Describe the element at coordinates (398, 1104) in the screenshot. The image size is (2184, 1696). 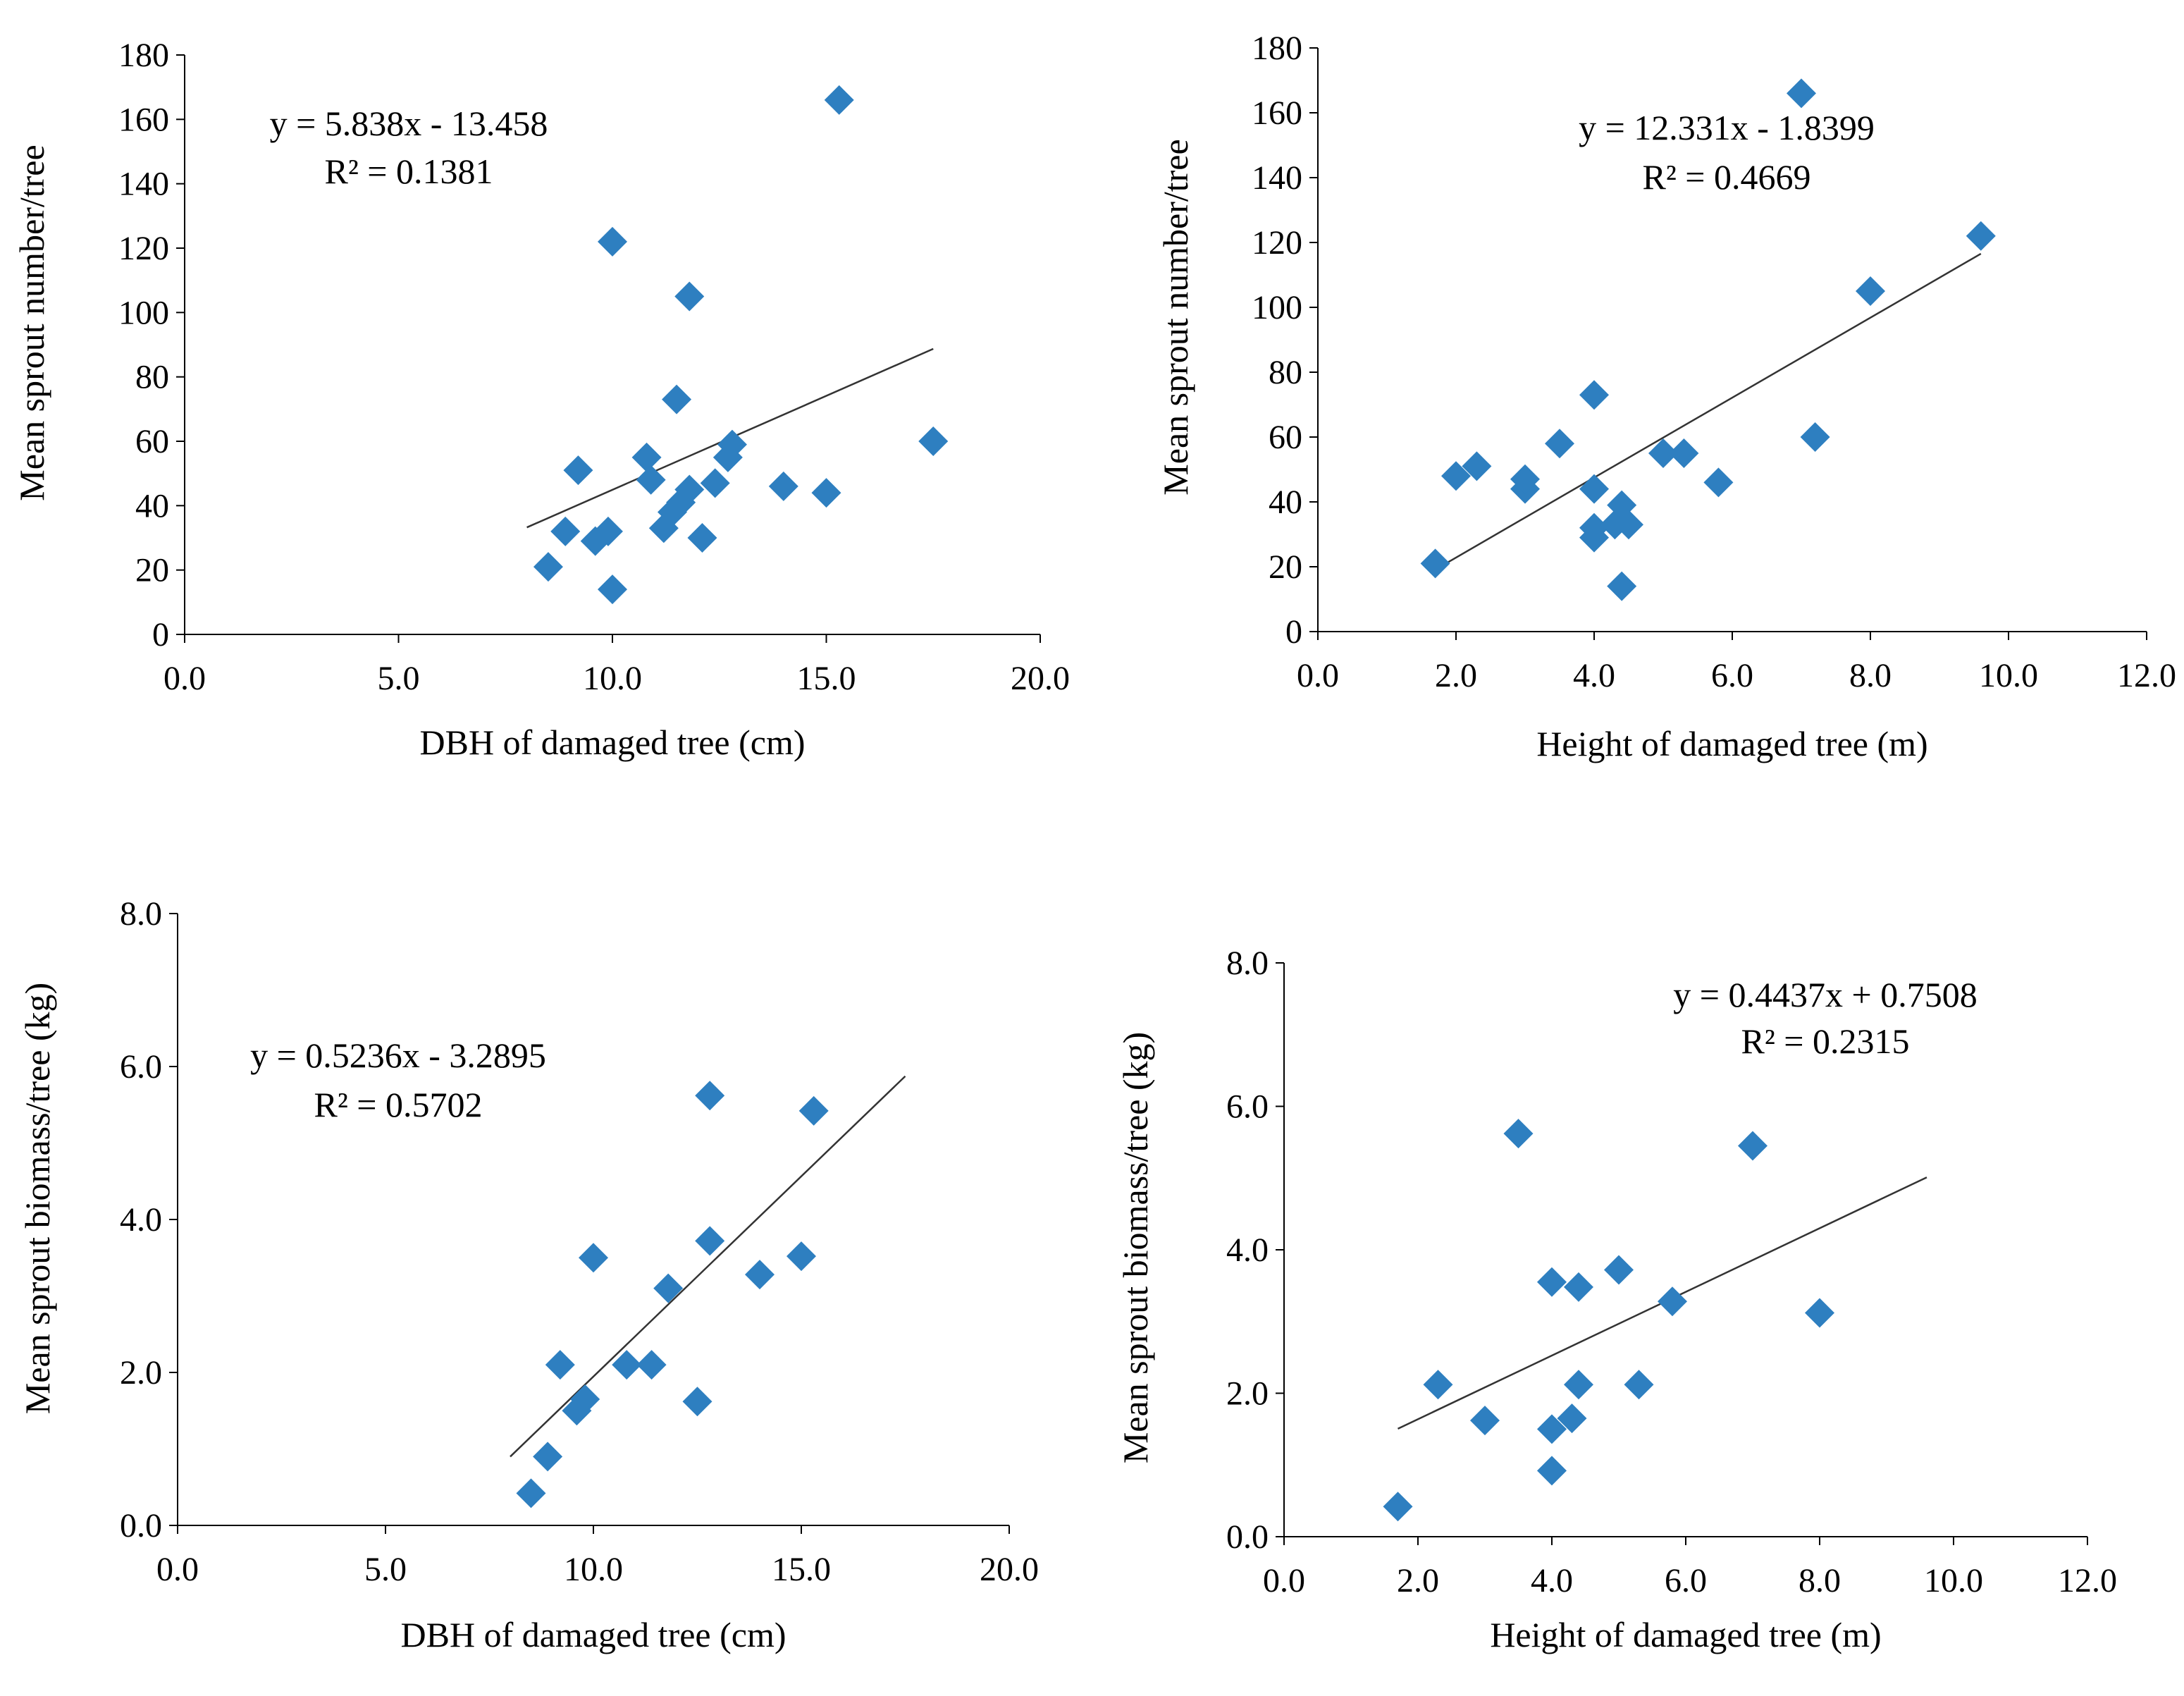
I see `r-squared-label: R² = 0.5702` at that location.